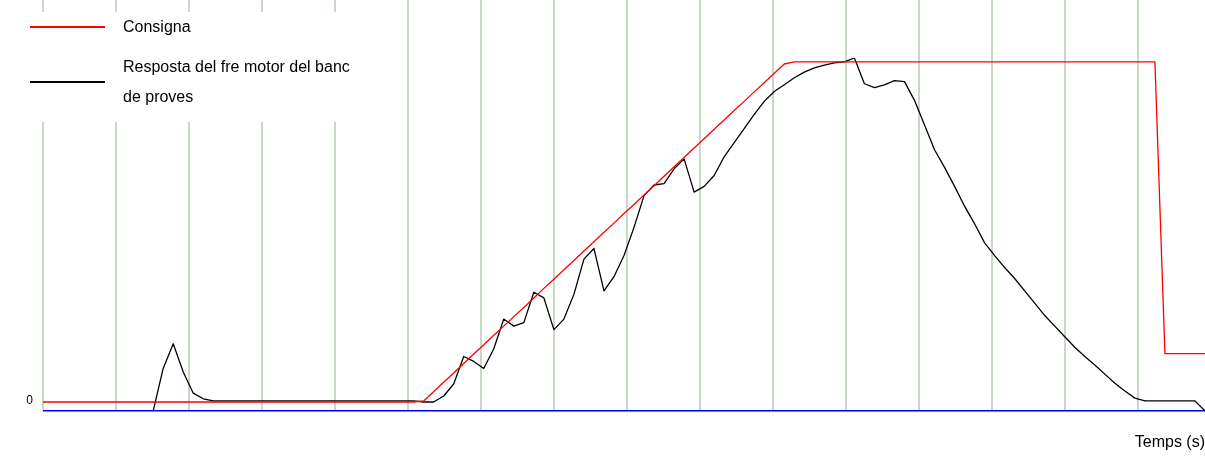 This screenshot has height=464, width=1205. I want to click on text: 0, so click(30, 400).